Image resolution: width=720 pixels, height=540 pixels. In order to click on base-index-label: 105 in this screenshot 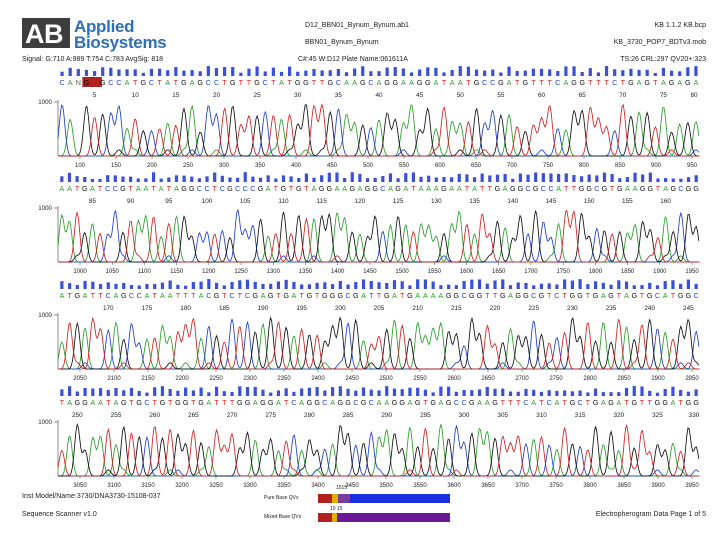, I will do `click(245, 201)`.